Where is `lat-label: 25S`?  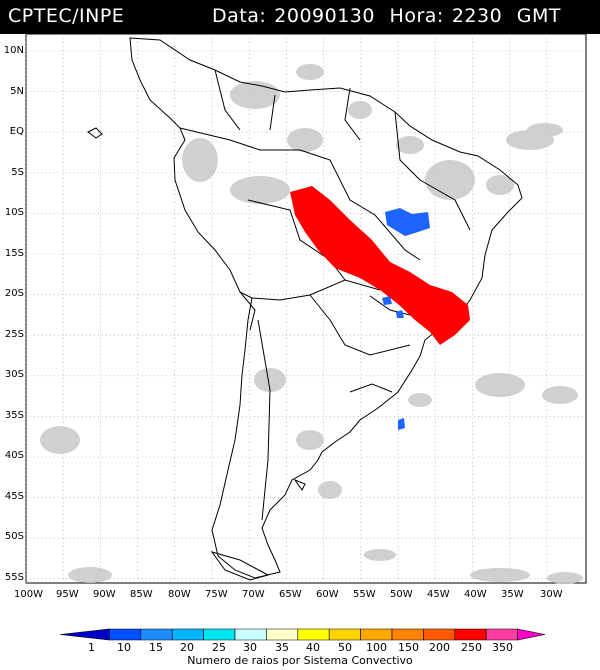 lat-label: 25S is located at coordinates (14, 334).